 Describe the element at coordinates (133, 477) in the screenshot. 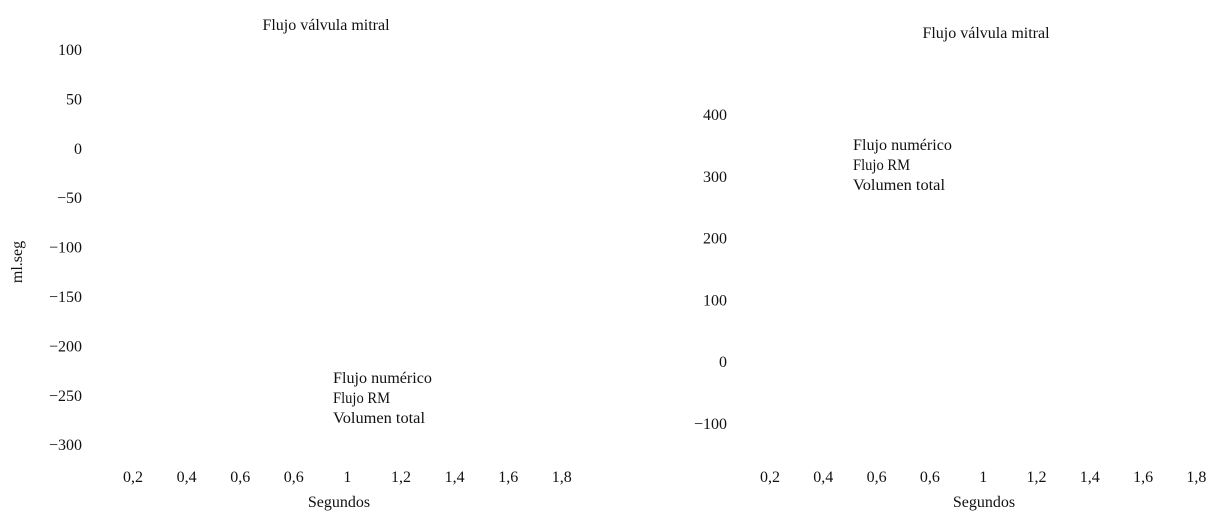

I see `chart1-x-tick-label: 0,2` at that location.